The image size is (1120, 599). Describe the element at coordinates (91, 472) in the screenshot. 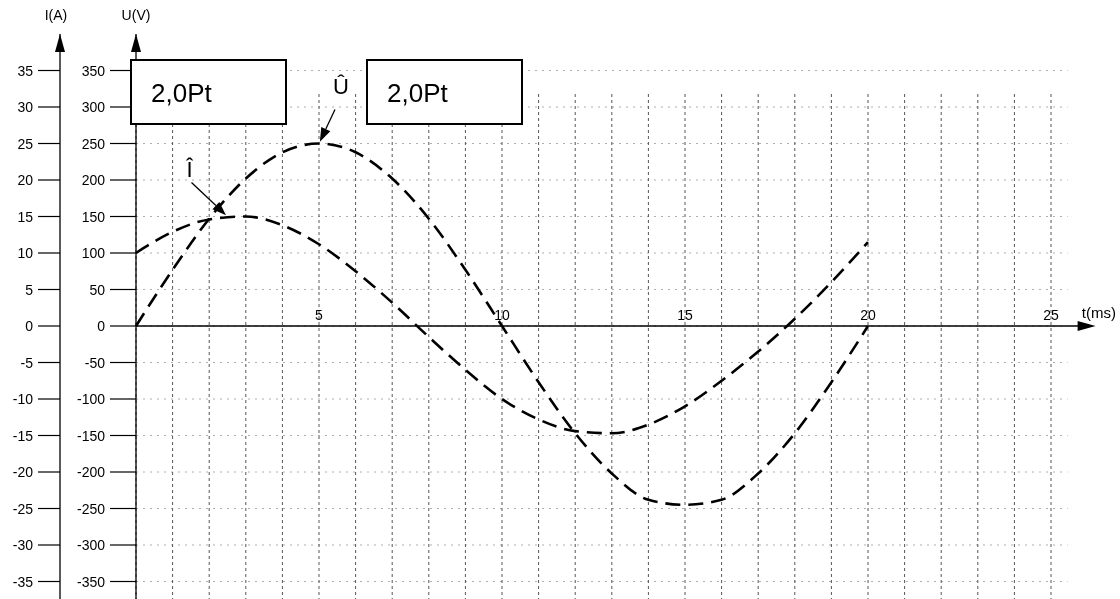

I see `y-tick-label: -200` at that location.